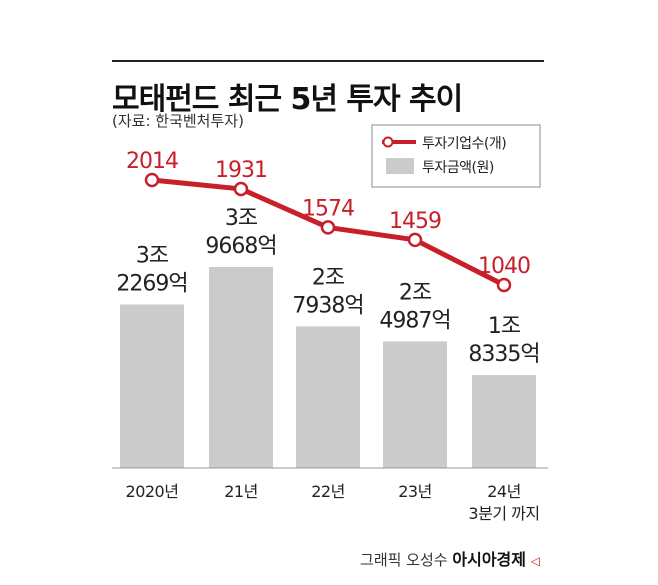 The width and height of the screenshot is (658, 585). I want to click on x-tick-label: 2020년, so click(152, 491).